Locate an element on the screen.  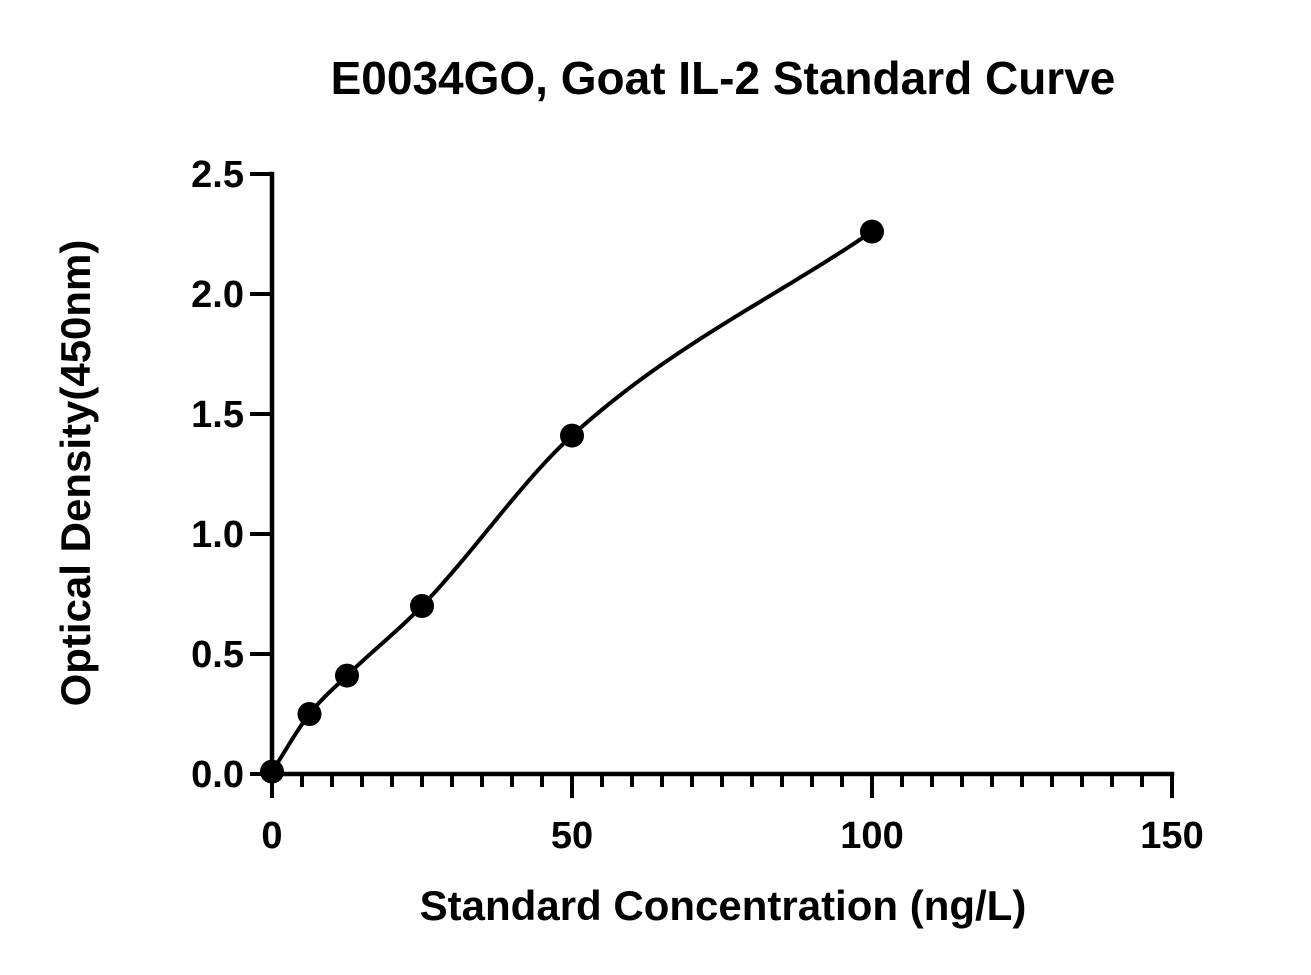
y-ticks: 0.0 0.5 1.0 1.5 2.0 2.5 is located at coordinates (231, 475).